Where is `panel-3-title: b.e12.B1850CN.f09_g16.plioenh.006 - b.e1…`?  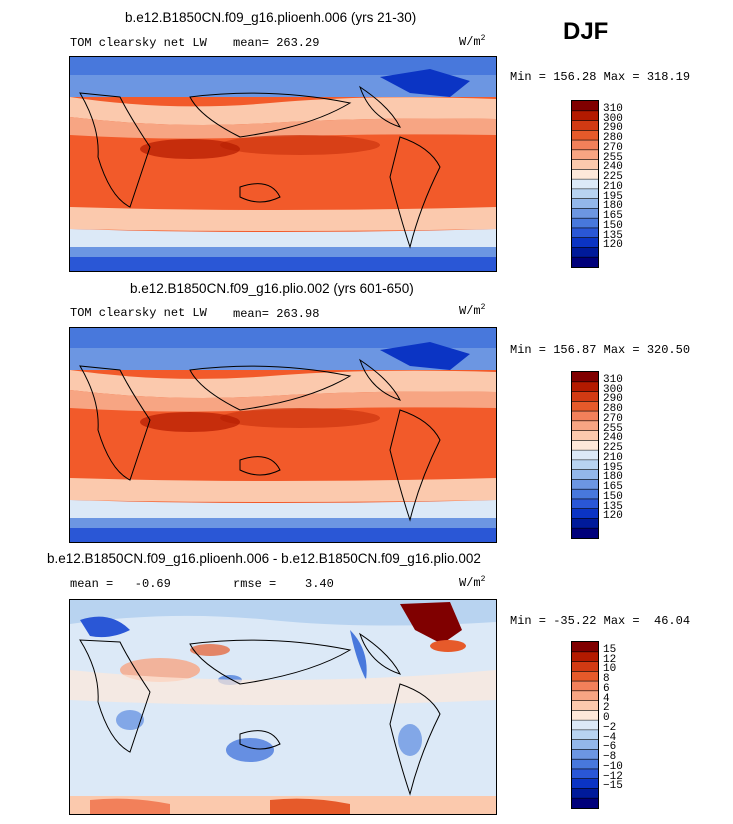
panel-3-title: b.e12.B1850CN.f09_g16.plioenh.006 - b.e1… is located at coordinates (264, 558).